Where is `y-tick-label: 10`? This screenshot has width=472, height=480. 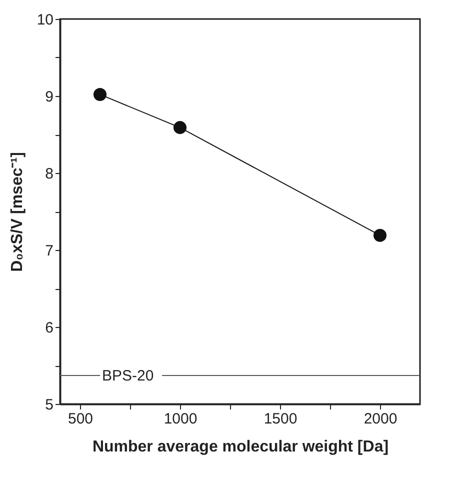
y-tick-label: 10 is located at coordinates (45, 20).